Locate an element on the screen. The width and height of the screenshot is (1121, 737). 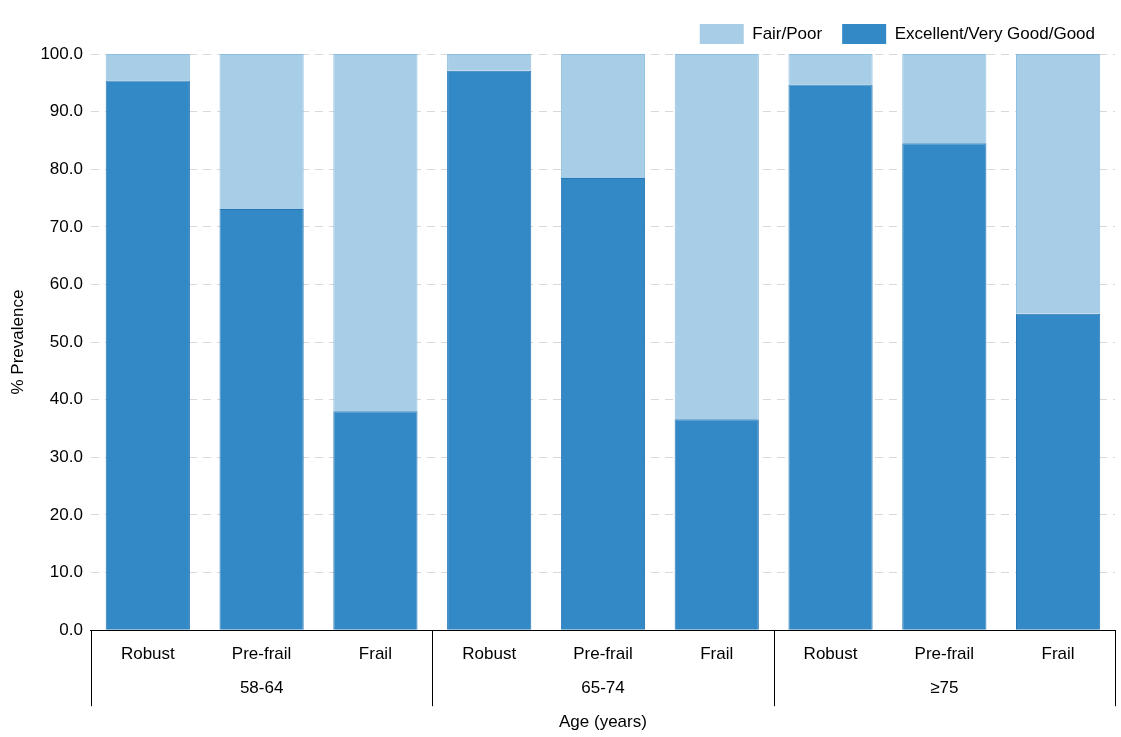
y-tick-label: 100.0 is located at coordinates (61, 53).